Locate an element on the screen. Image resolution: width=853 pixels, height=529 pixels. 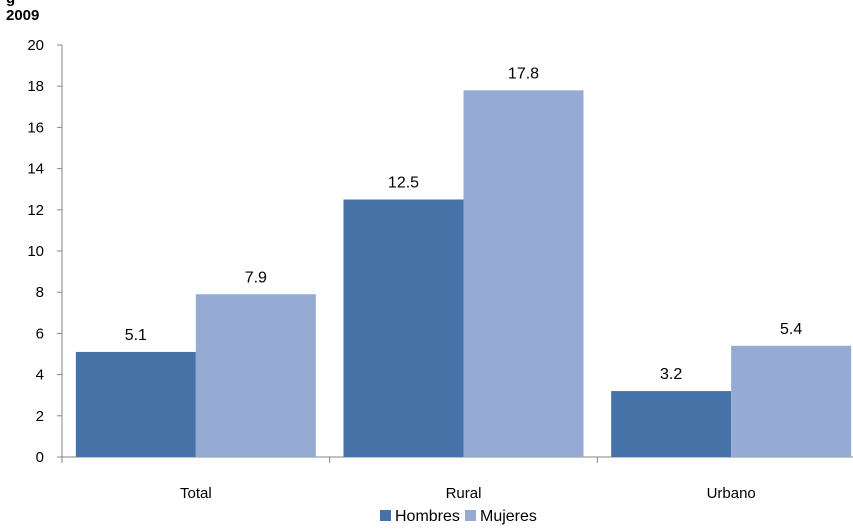
data-label: 5.4 is located at coordinates (791, 329).